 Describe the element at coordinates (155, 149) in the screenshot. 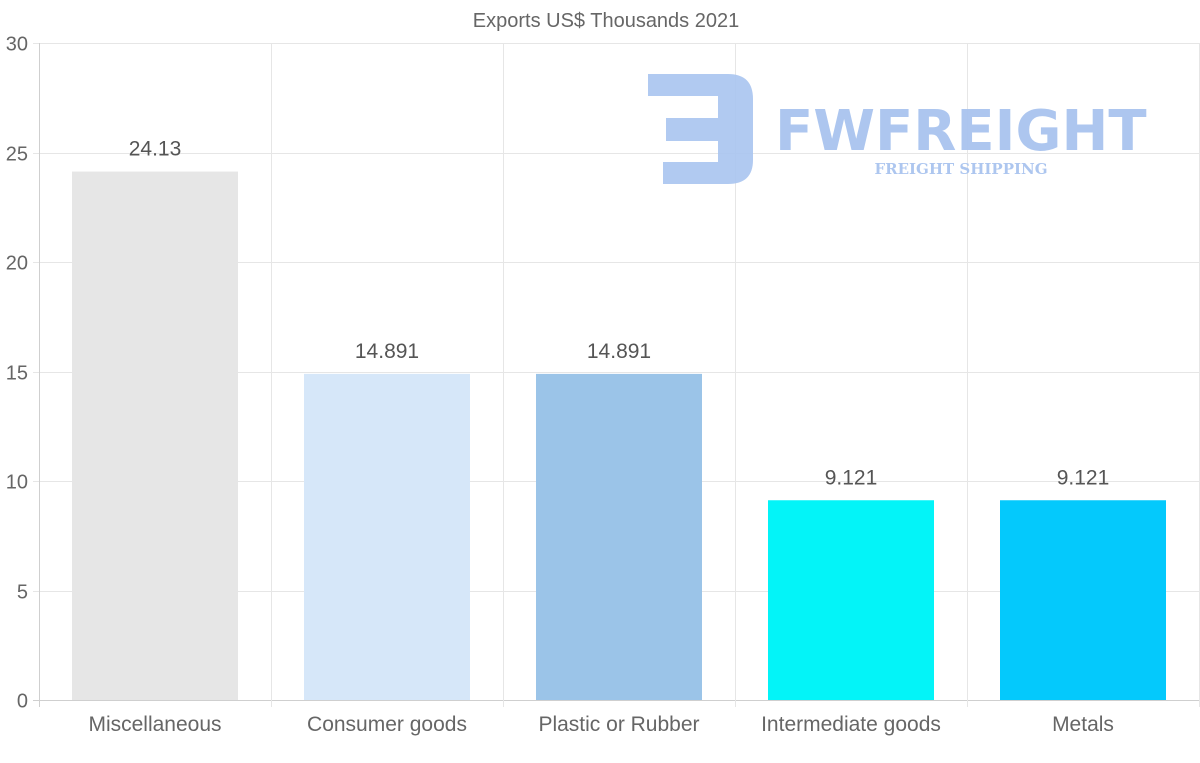

I see `bar-value-label: 24.13` at that location.